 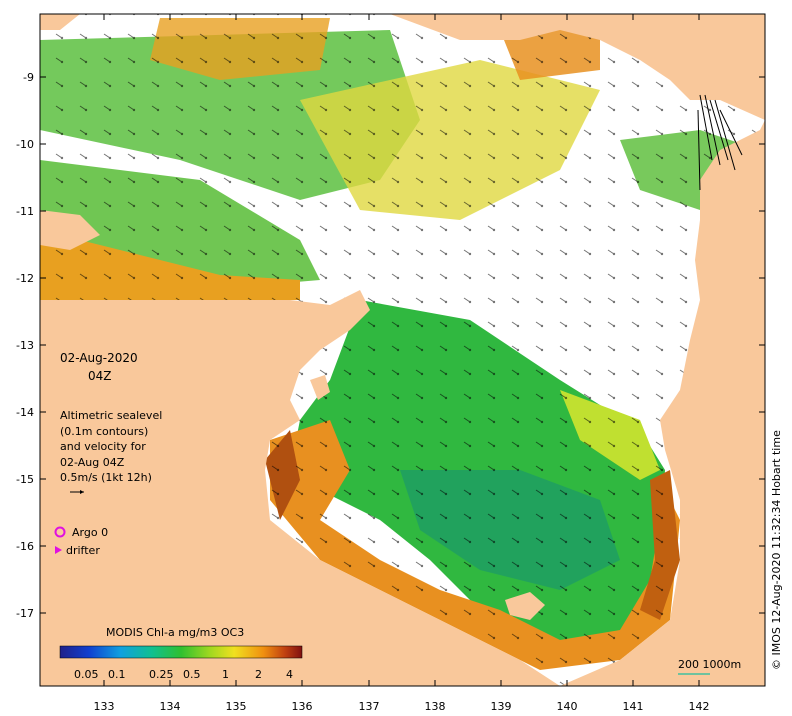 I want to click on argo-legend: Argo 0, so click(x=81, y=532).